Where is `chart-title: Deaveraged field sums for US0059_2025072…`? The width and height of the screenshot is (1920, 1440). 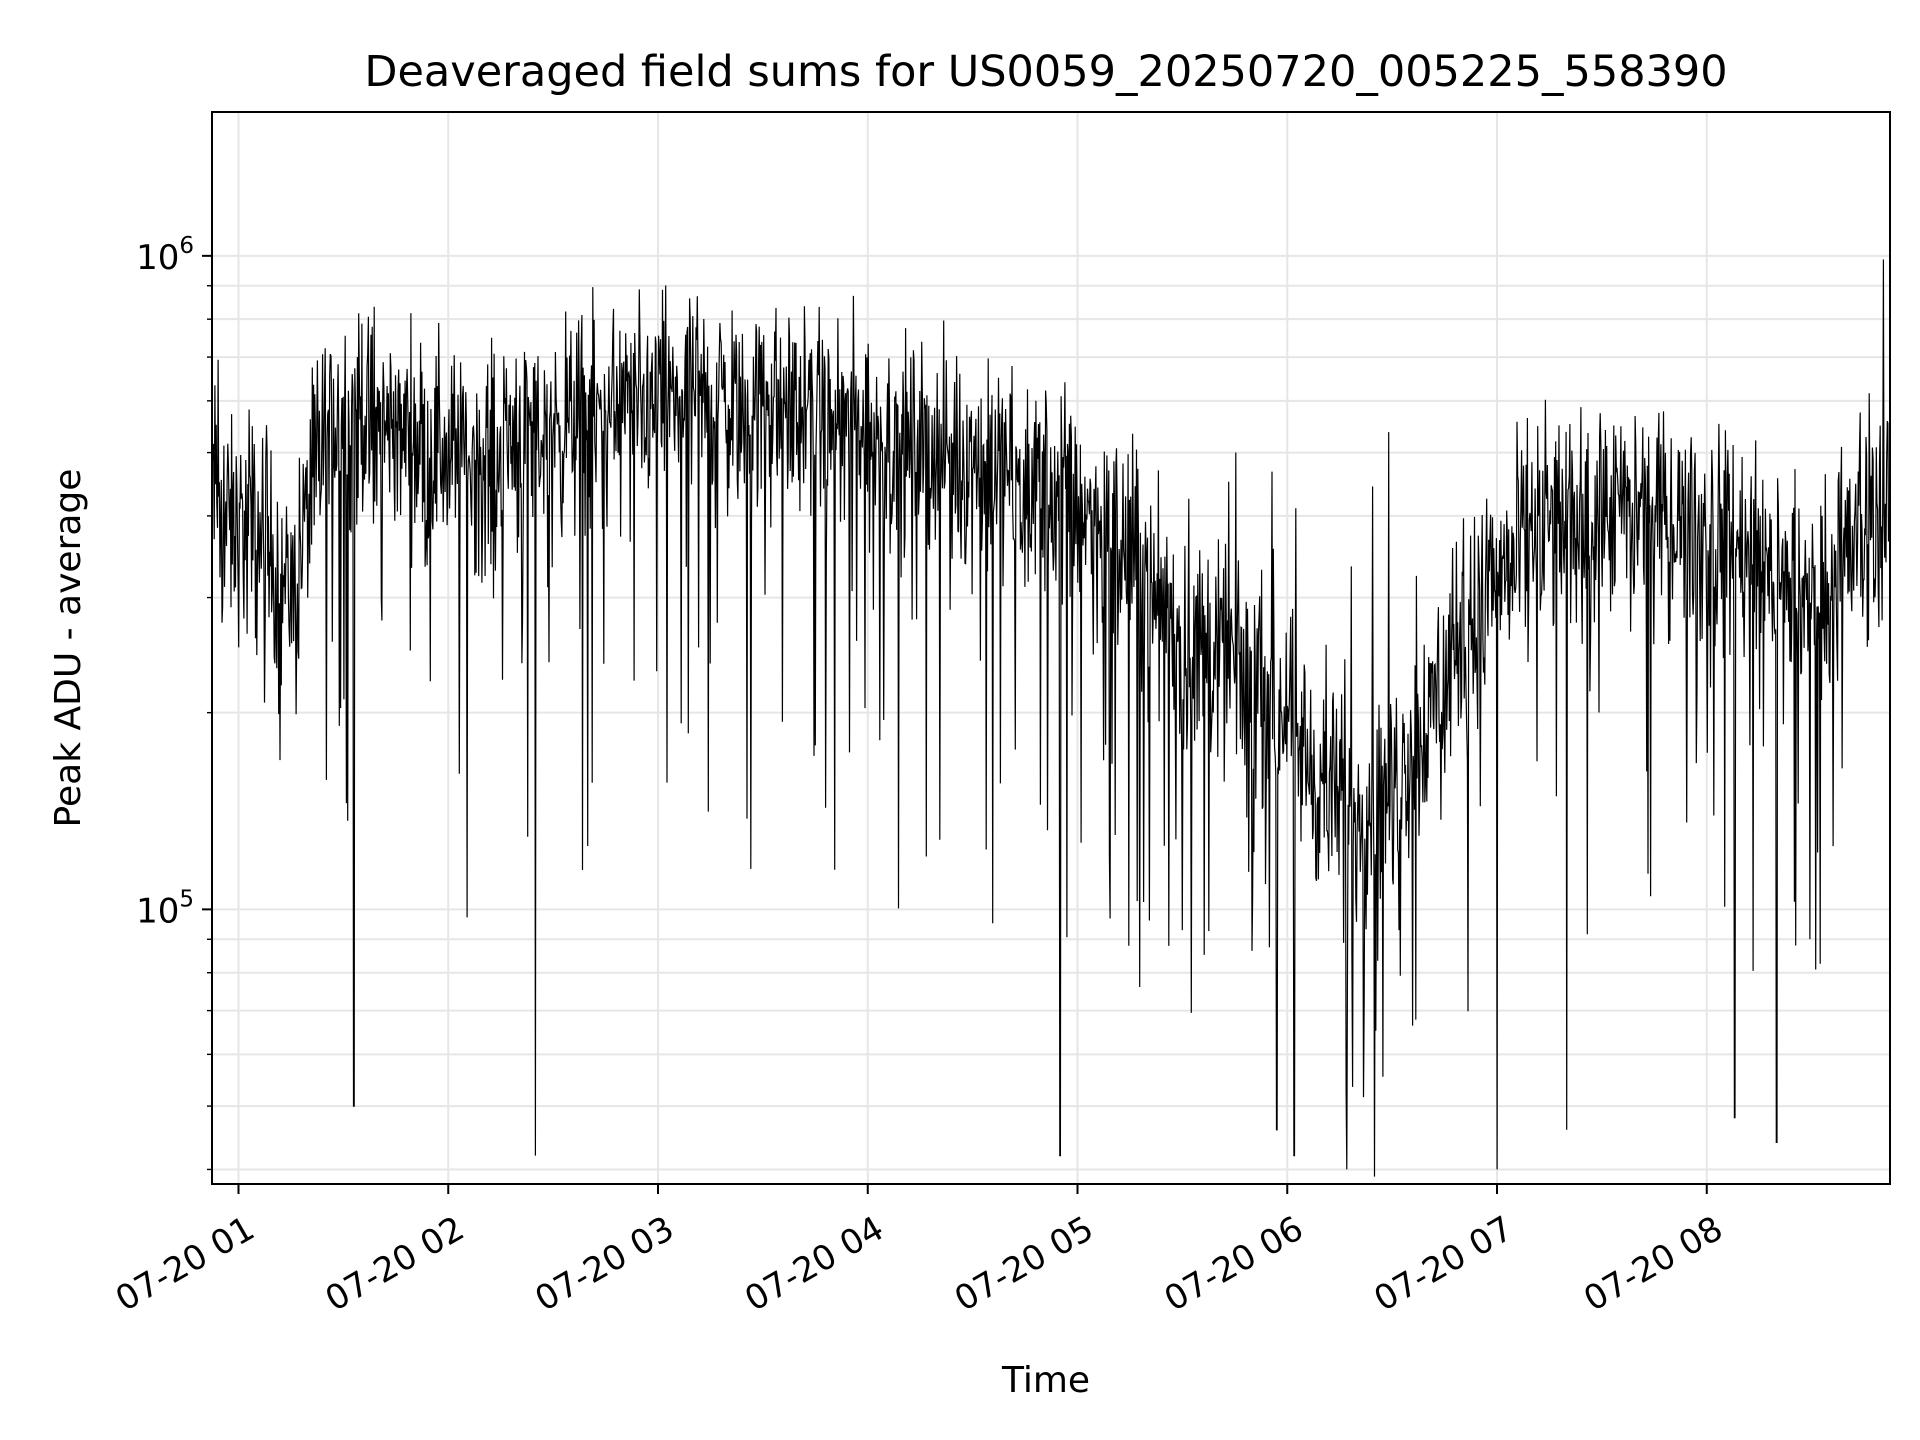 chart-title: Deaveraged field sums for US0059_2025072… is located at coordinates (1045, 72).